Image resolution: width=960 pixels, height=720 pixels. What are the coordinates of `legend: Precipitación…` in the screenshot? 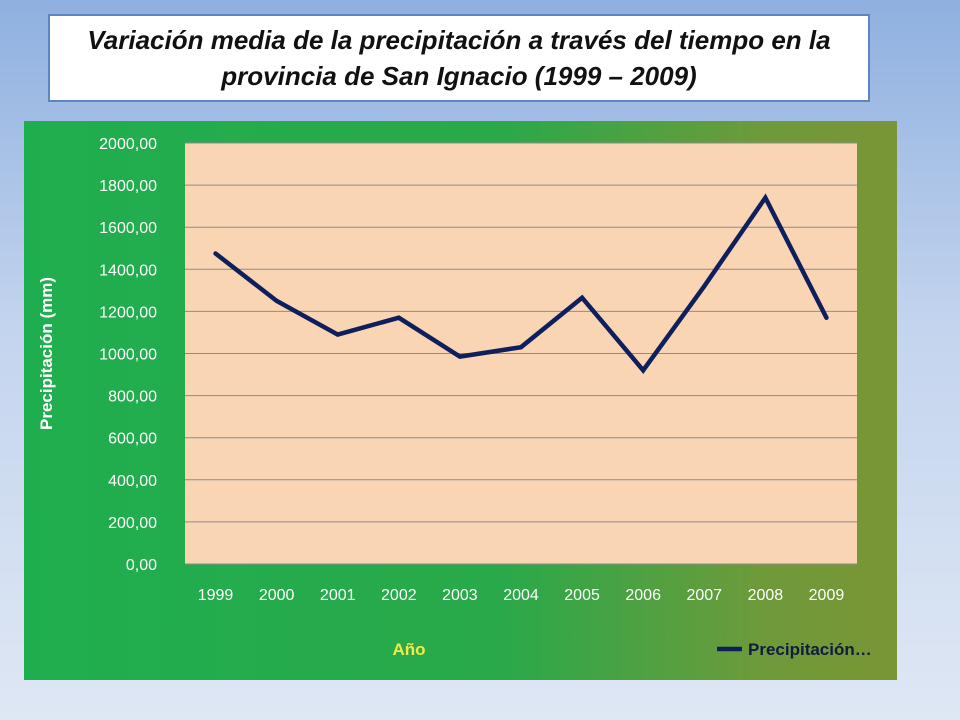 It's located at (794, 649).